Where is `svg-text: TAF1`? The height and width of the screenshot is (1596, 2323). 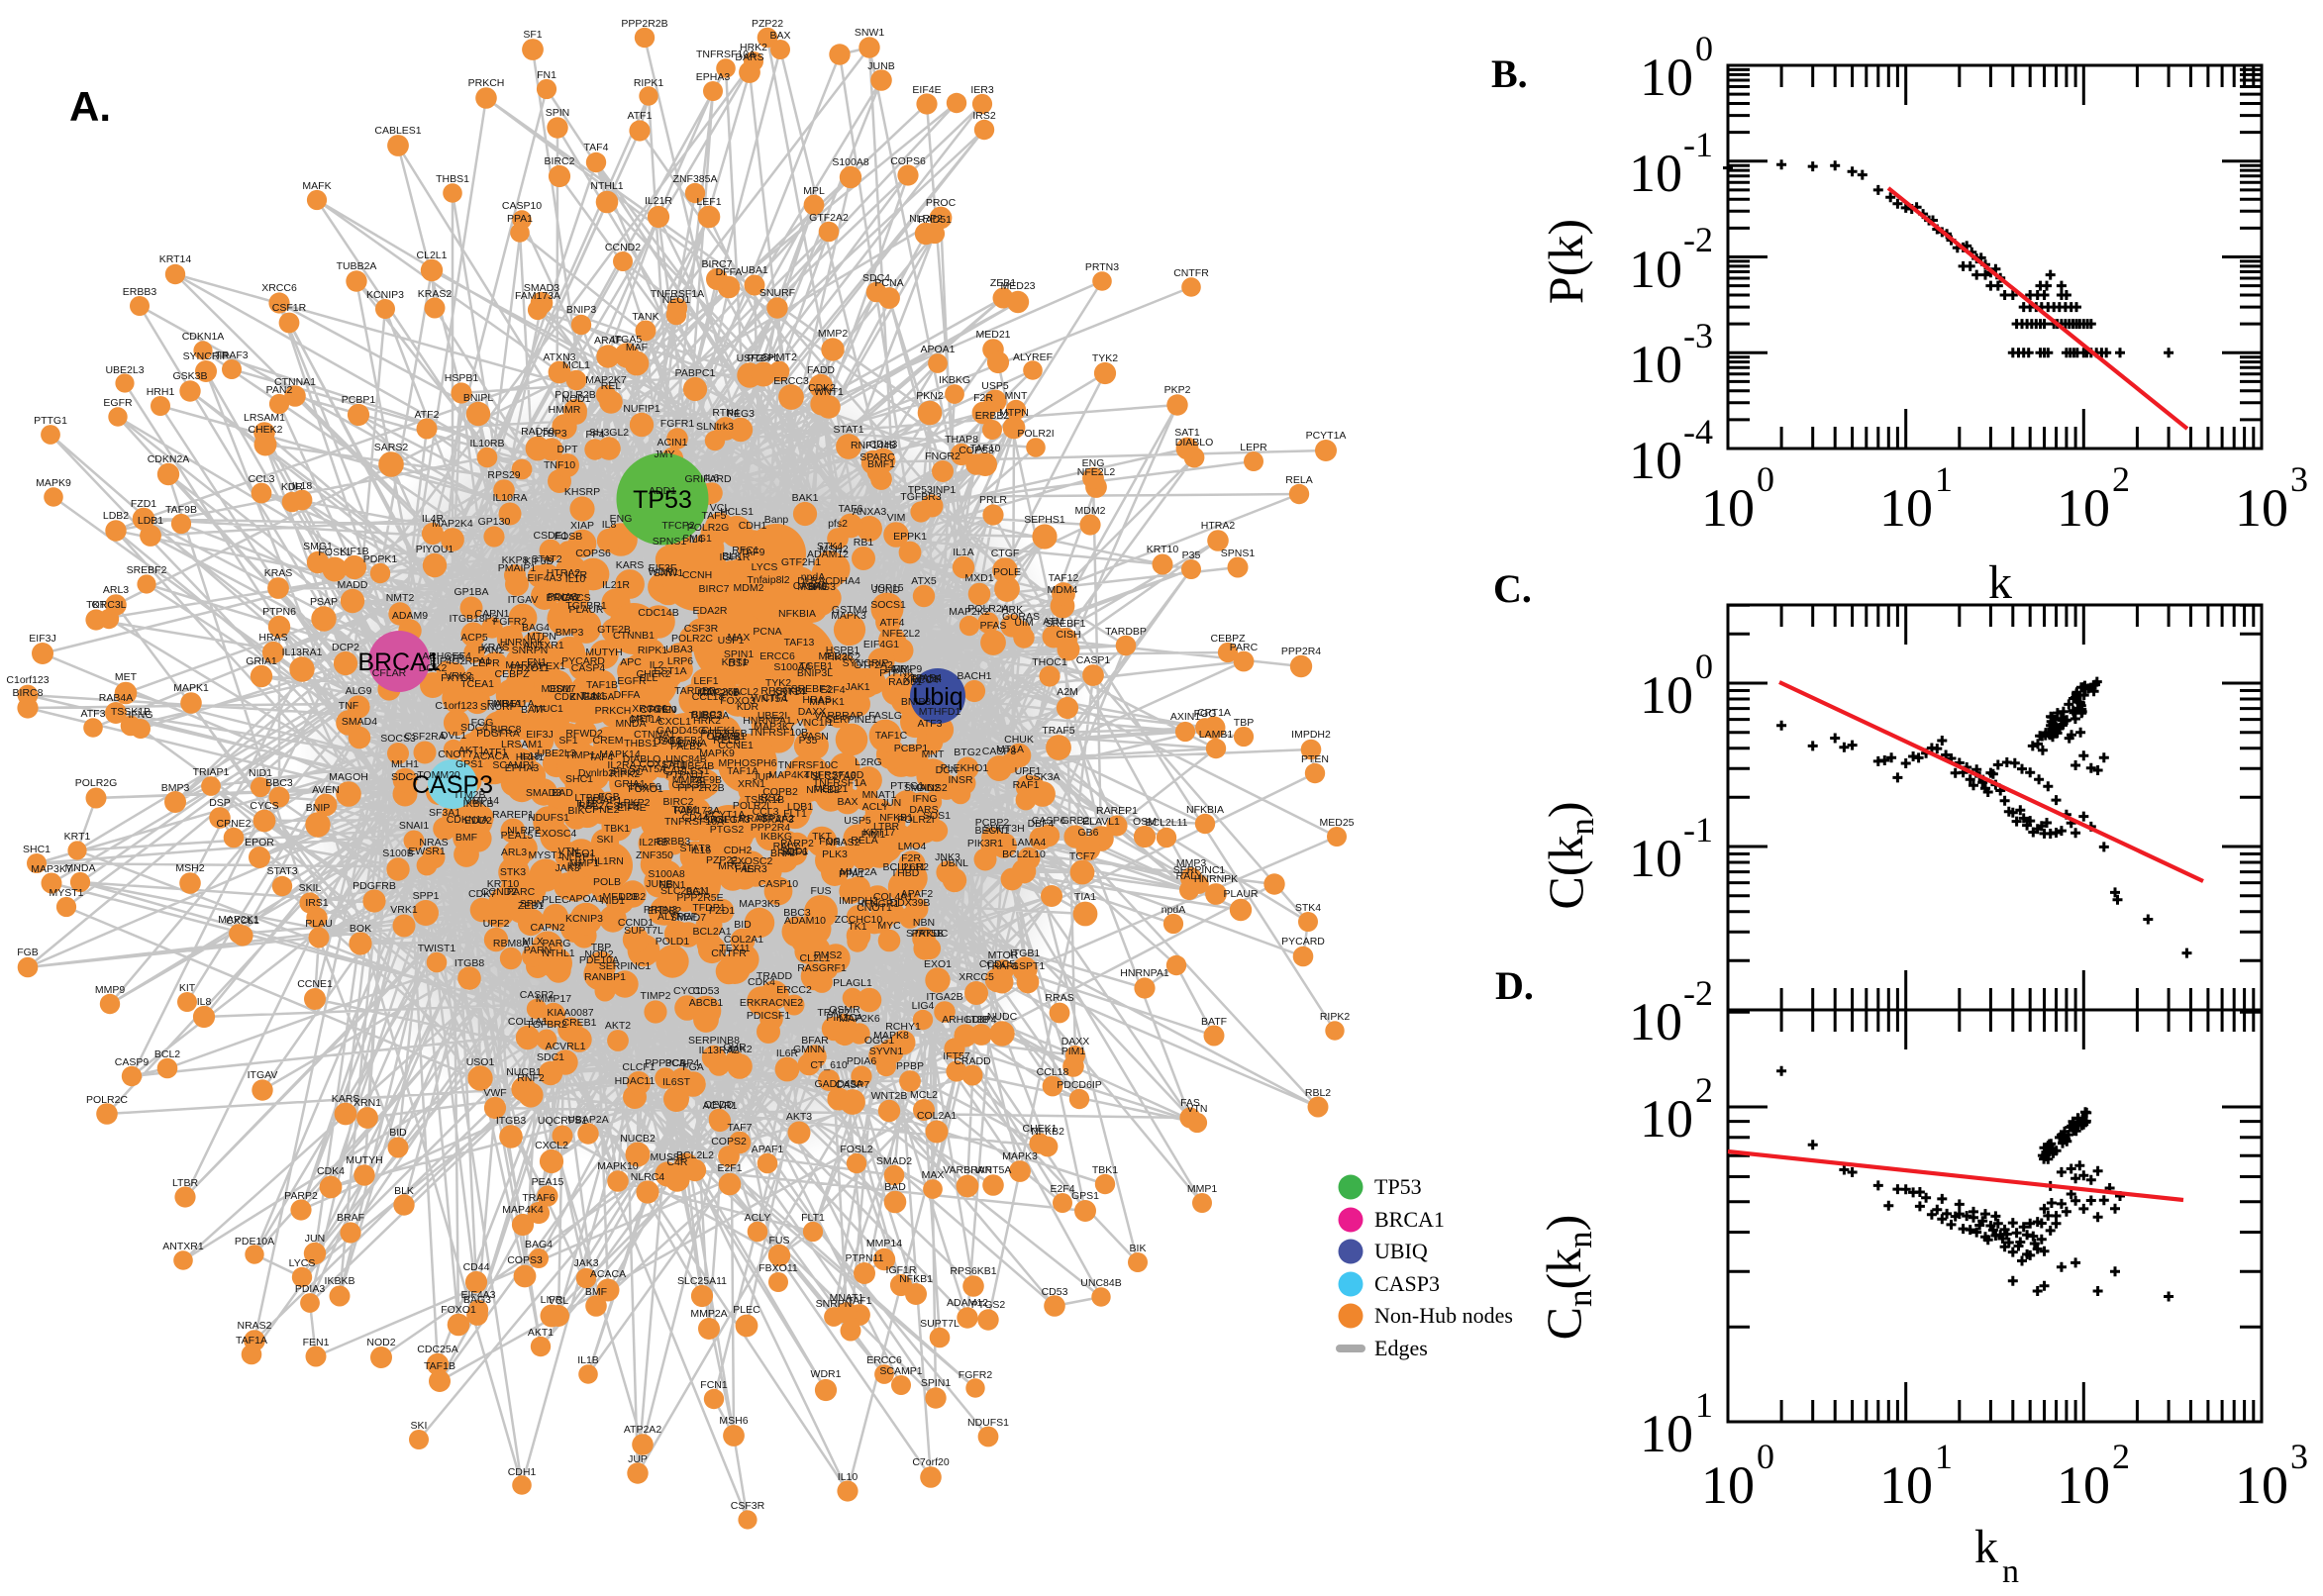 svg-text: TAF1 is located at coordinates (669, 741).